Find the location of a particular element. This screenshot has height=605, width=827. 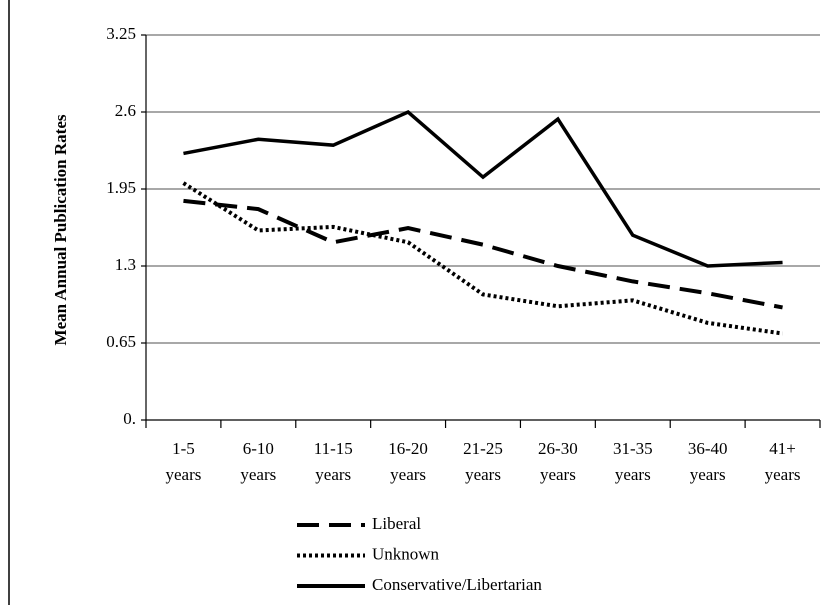

x-tick-label: 41+ years is located at coordinates (783, 461).